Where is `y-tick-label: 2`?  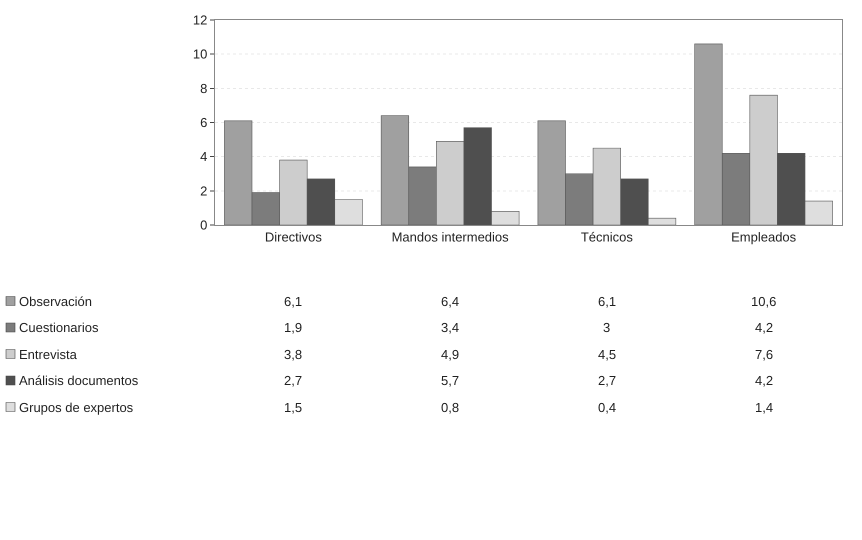 y-tick-label: 2 is located at coordinates (204, 190).